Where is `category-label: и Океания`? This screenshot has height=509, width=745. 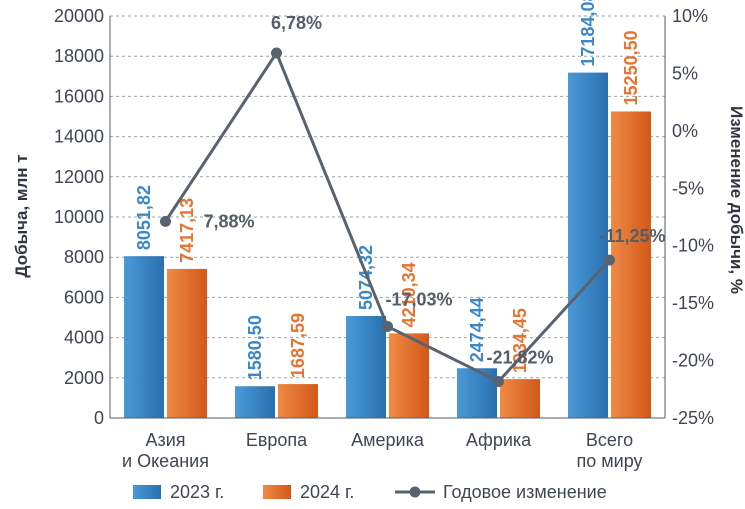
category-label: и Океания is located at coordinates (165, 461).